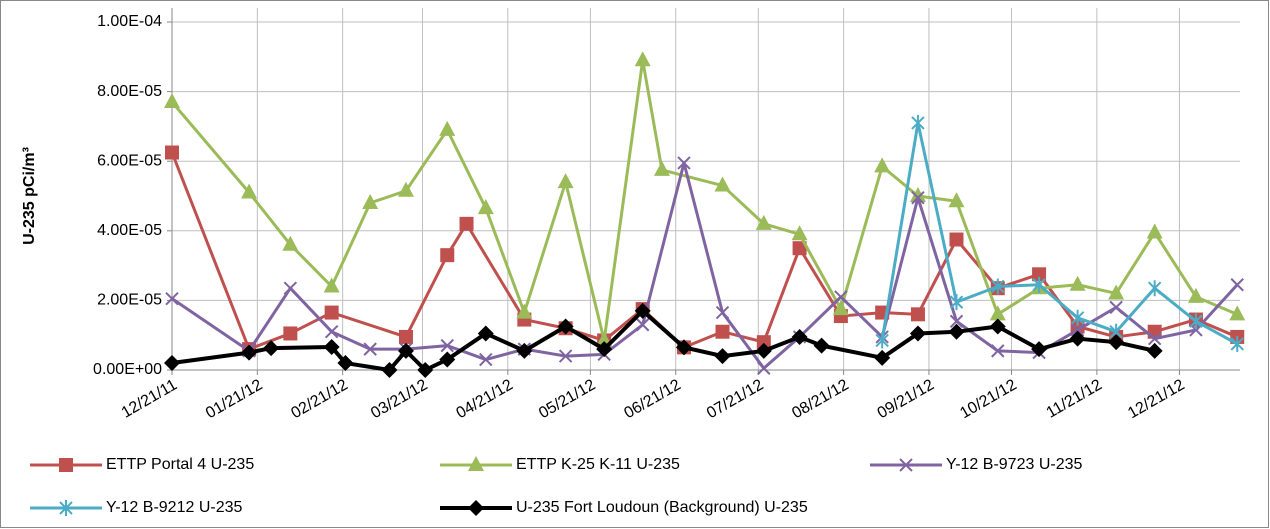 Image resolution: width=1270 pixels, height=529 pixels. I want to click on y-tick-label: 8.00E-05, so click(129, 91).